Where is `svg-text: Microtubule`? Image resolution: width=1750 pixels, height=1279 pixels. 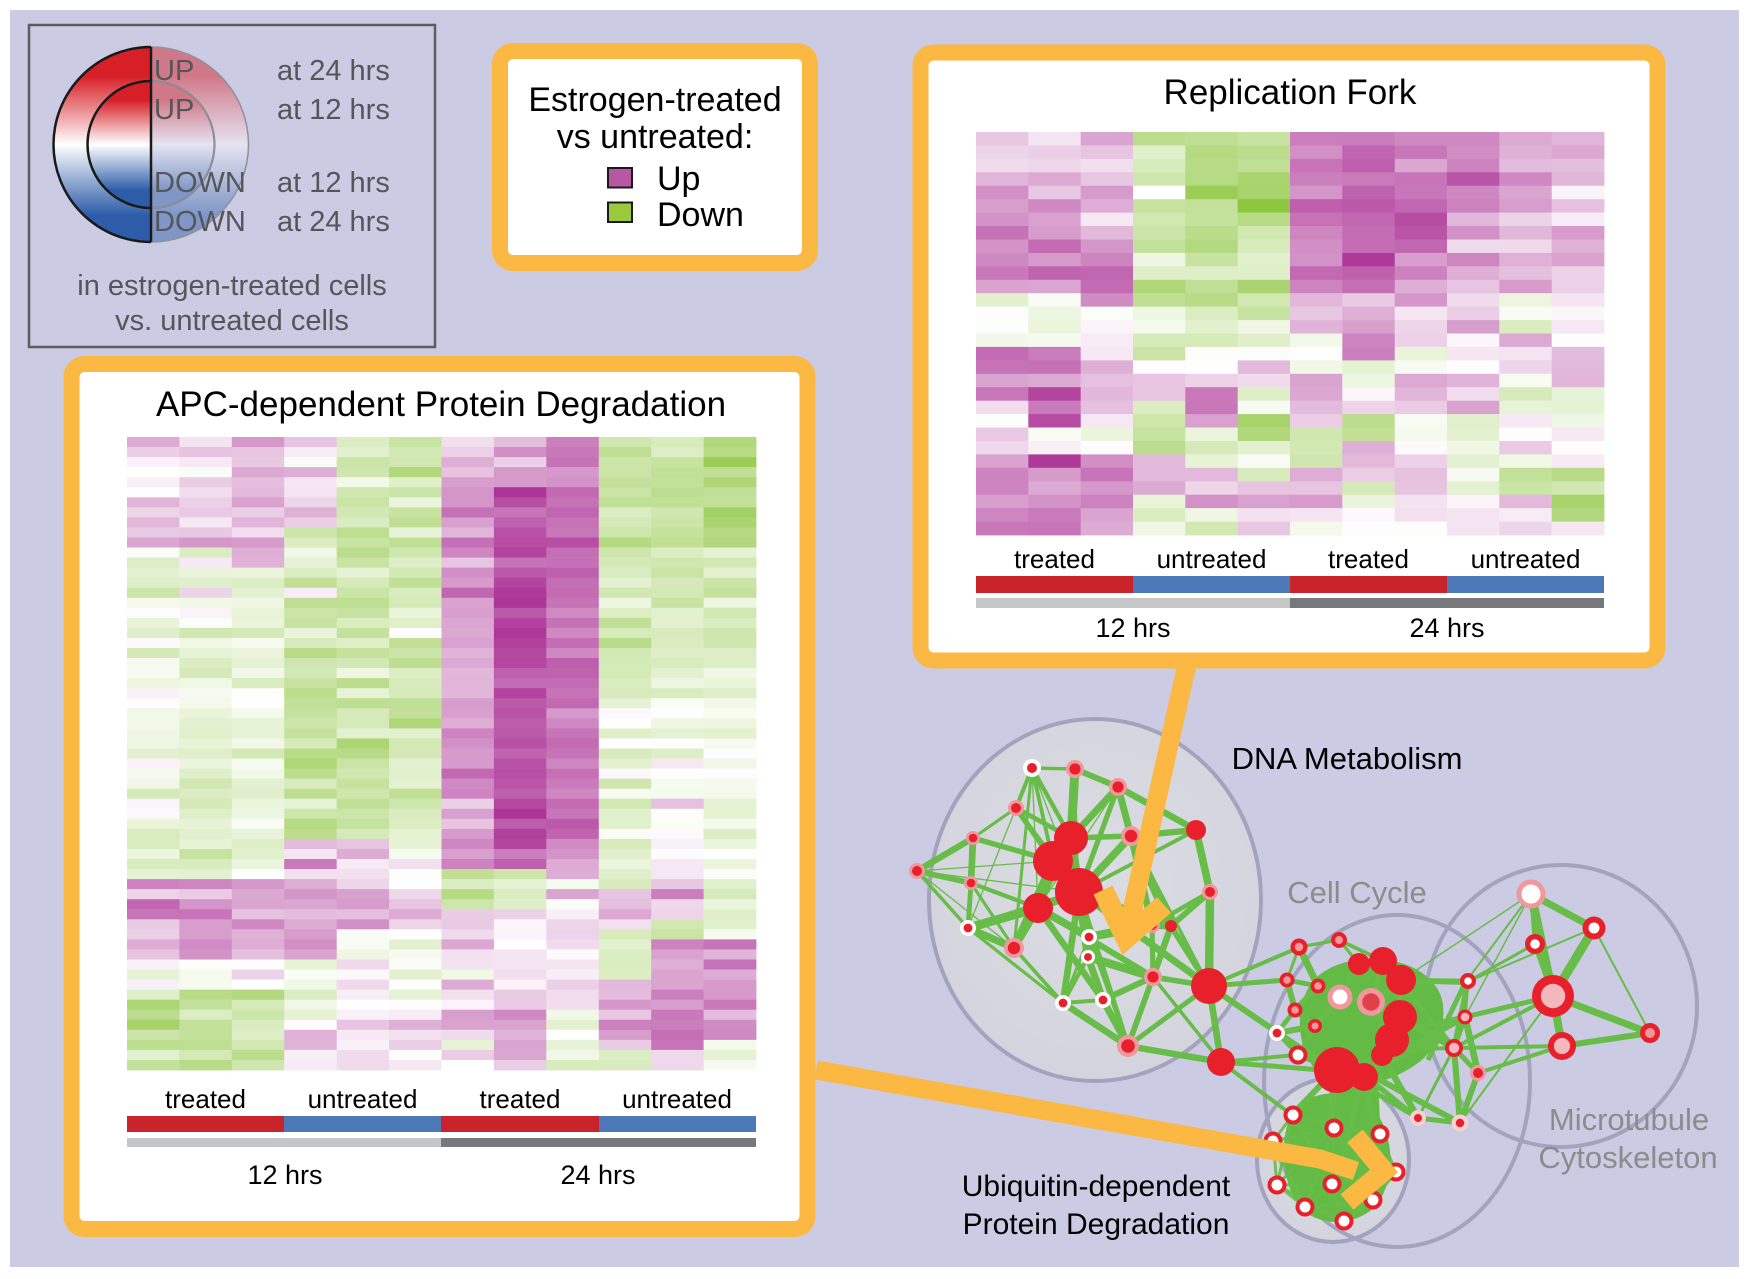 svg-text: Microtubule is located at coordinates (1629, 1119).